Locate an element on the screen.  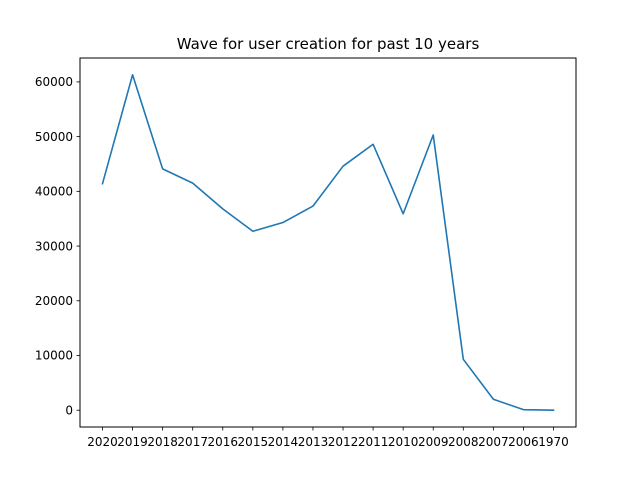
y-tick-label: 40000 is located at coordinates (54, 192).